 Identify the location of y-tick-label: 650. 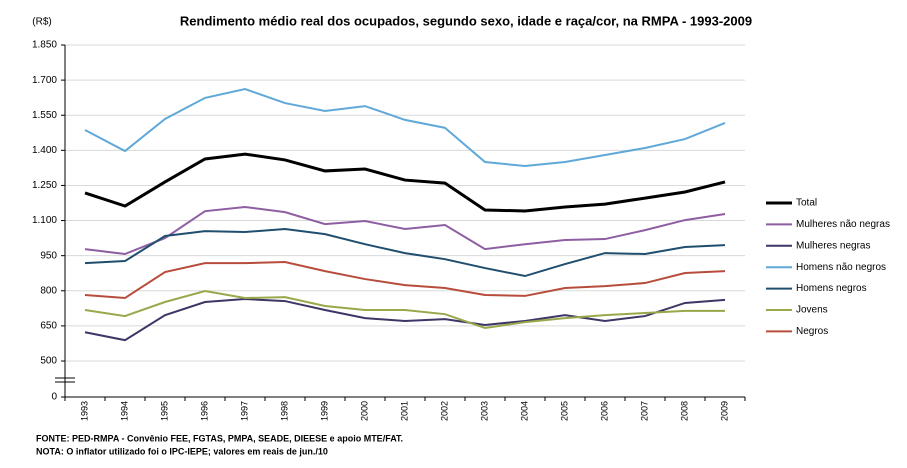
(48, 326).